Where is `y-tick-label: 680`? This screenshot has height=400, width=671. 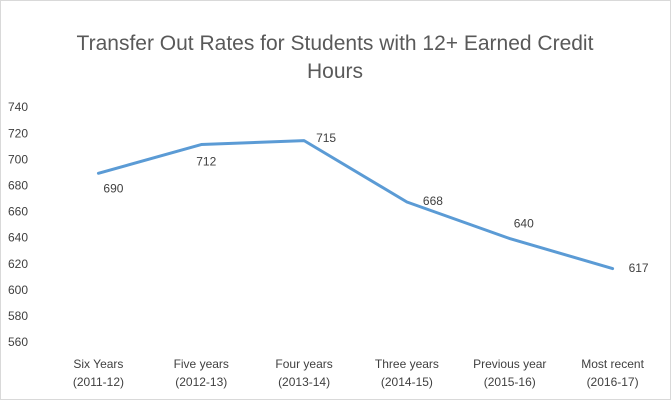
y-tick-label: 680 is located at coordinates (18, 186).